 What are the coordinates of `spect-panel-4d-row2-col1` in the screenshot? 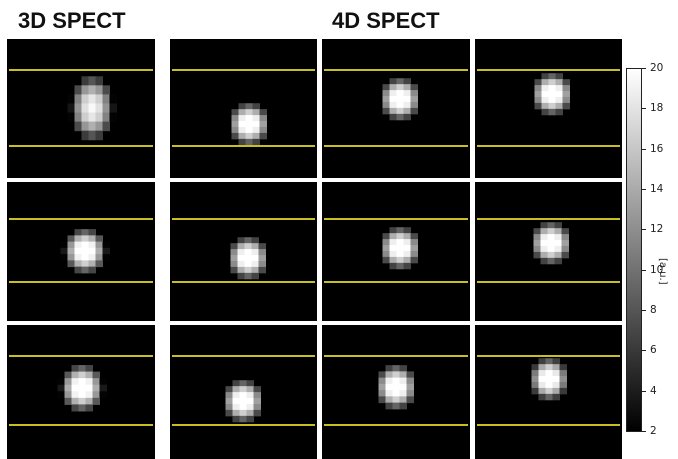 It's located at (243, 251).